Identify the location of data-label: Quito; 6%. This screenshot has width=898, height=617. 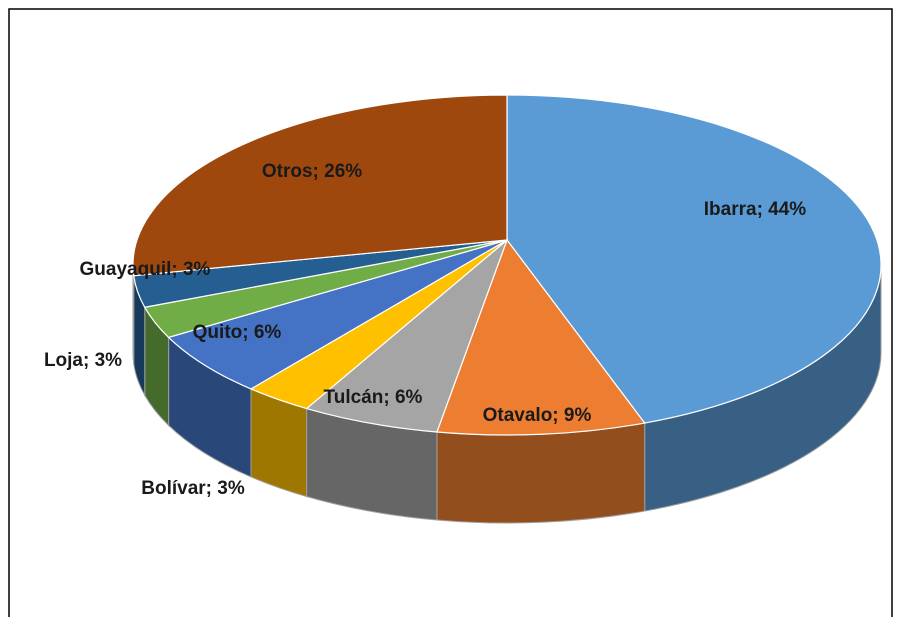
(237, 332).